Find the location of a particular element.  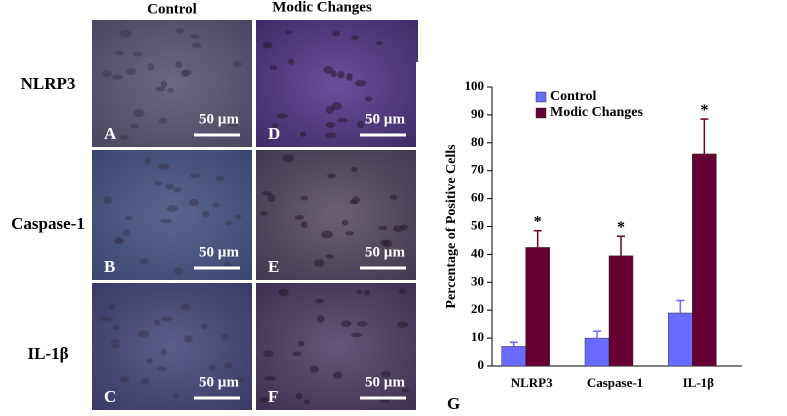

y-axis-title: Percentage of Positive Cells is located at coordinates (451, 226).